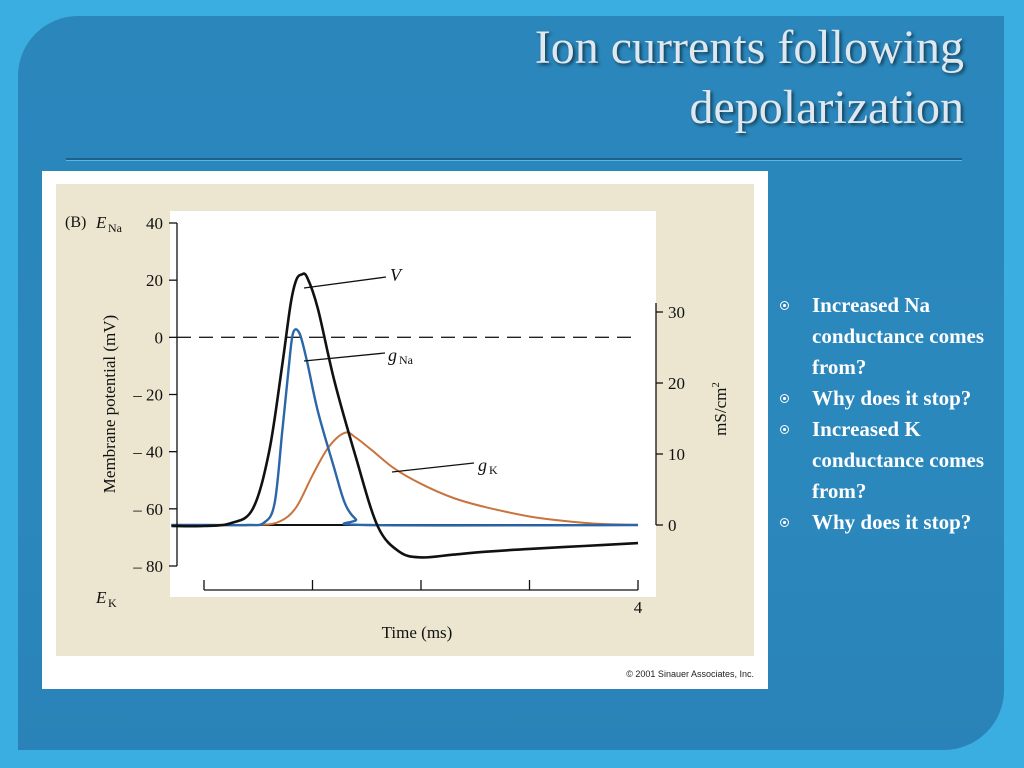 The image size is (1024, 768). What do you see at coordinates (115, 228) in the screenshot?
I see `e-na-subscript: Na` at bounding box center [115, 228].